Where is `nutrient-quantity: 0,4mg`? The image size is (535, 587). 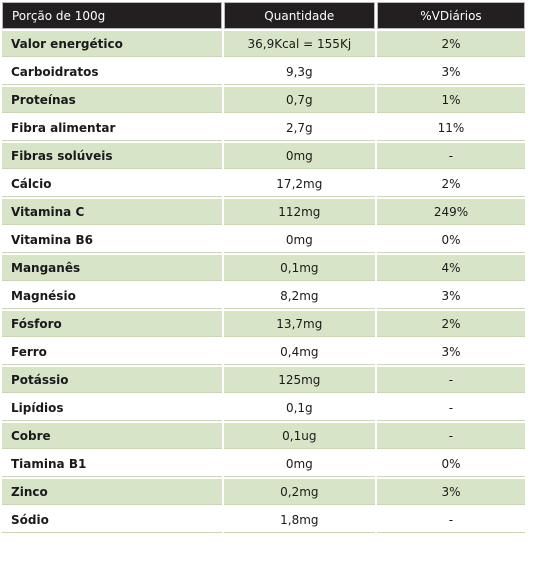 nutrient-quantity: 0,4mg is located at coordinates (299, 352).